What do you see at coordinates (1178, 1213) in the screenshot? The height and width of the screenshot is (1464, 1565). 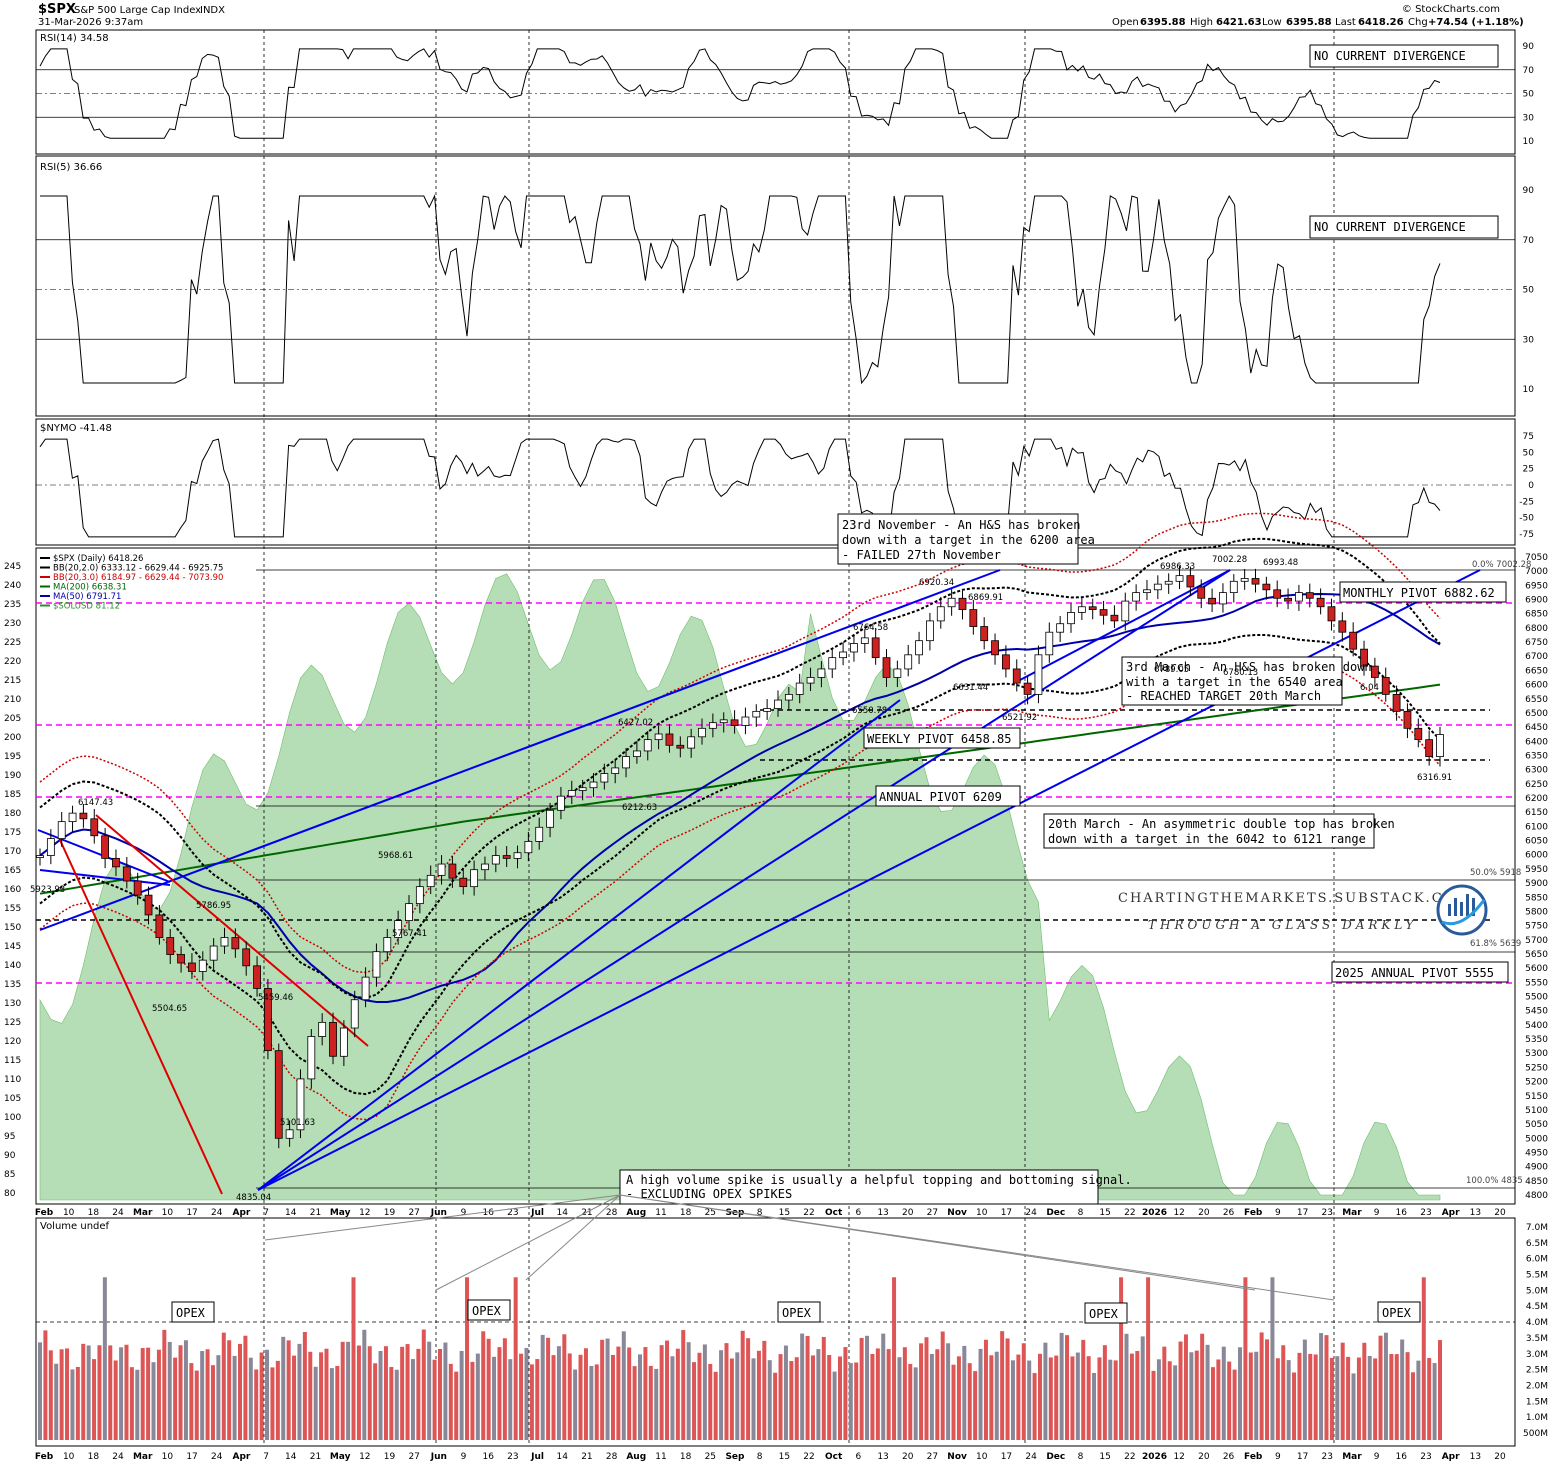 I see `x-label-top-46: 12` at bounding box center [1178, 1213].